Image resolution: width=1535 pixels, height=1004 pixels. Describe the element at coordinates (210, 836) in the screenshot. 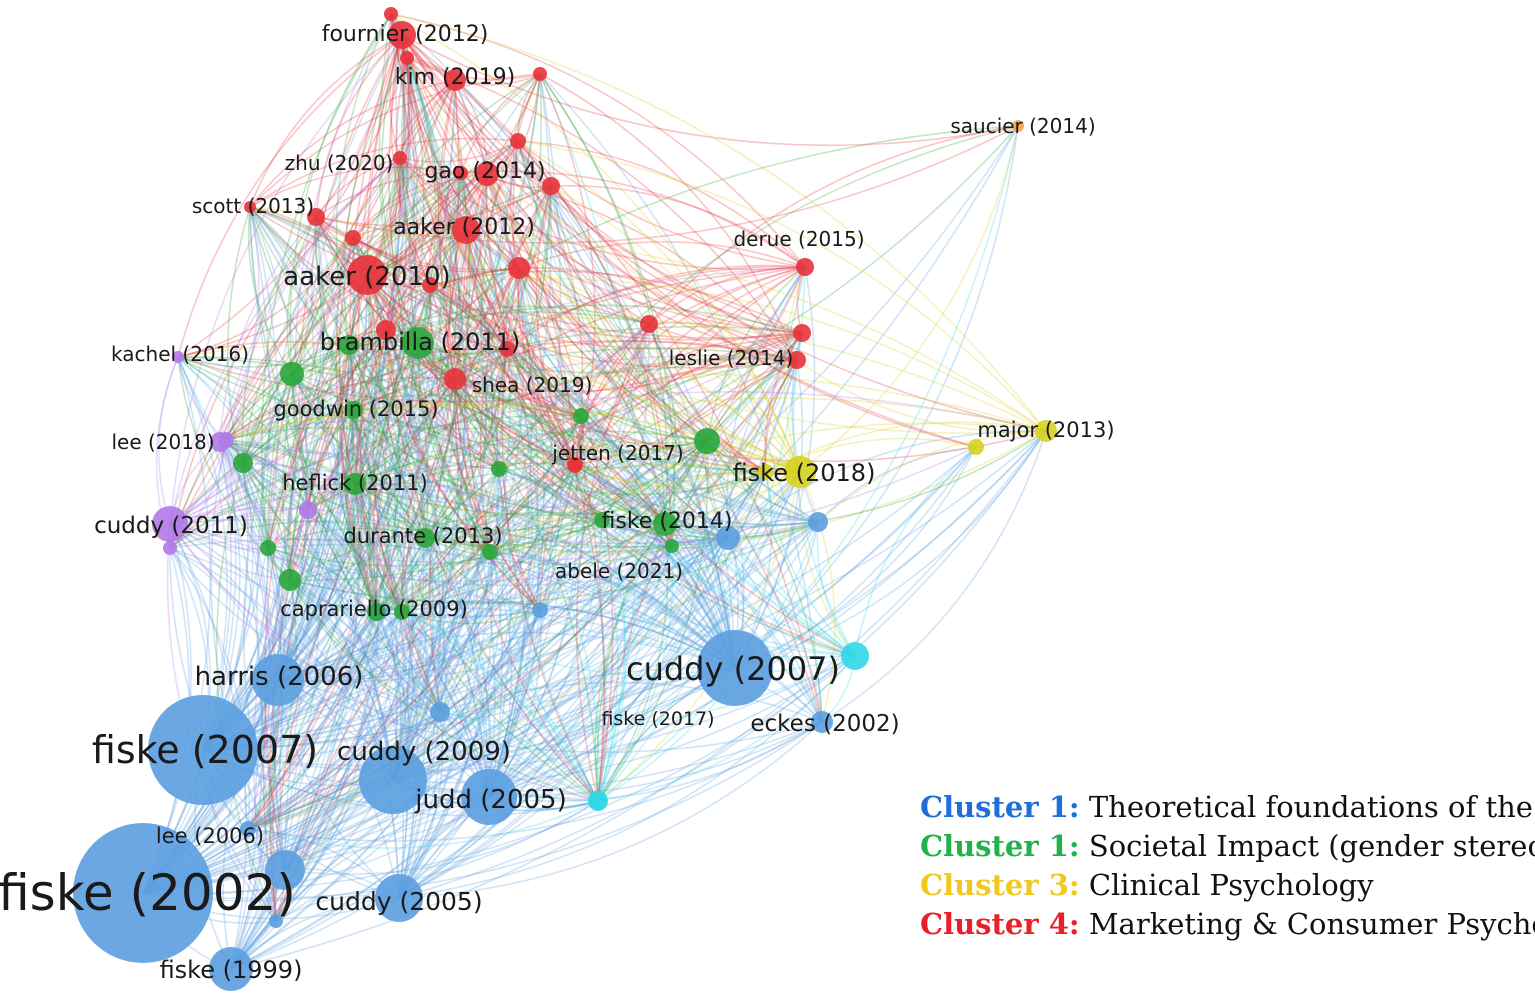

I see `node-label-lee2006: lee (2006)` at that location.